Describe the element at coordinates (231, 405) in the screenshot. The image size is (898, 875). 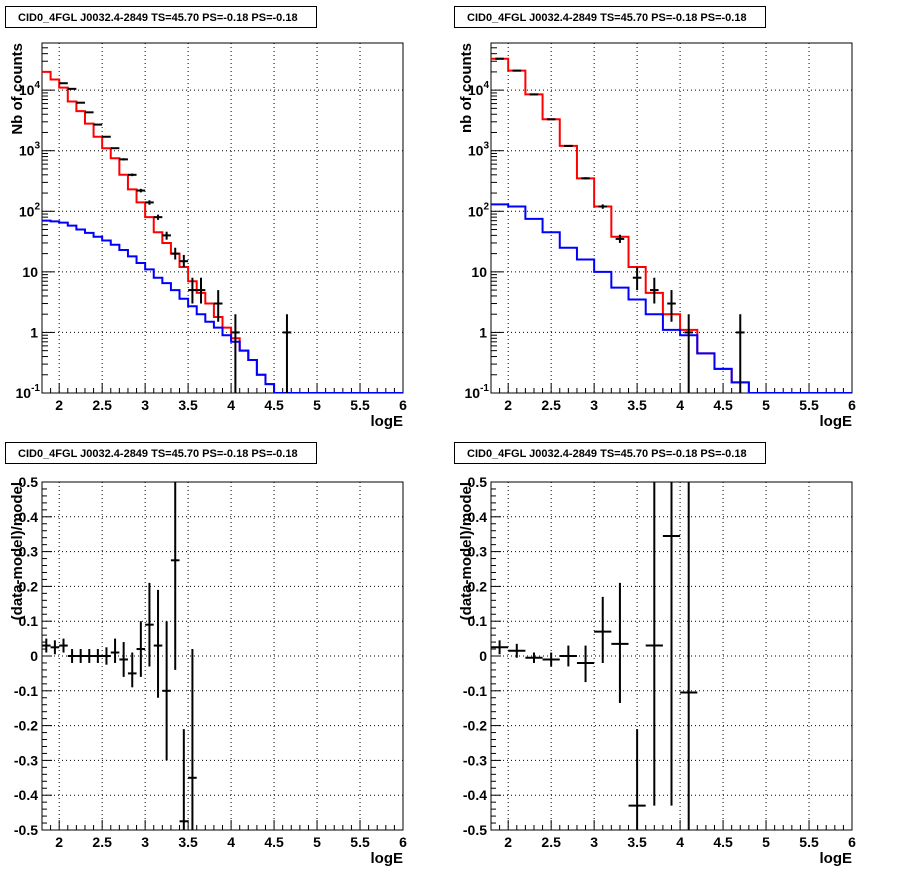
I see `x-tick-label: 4` at that location.